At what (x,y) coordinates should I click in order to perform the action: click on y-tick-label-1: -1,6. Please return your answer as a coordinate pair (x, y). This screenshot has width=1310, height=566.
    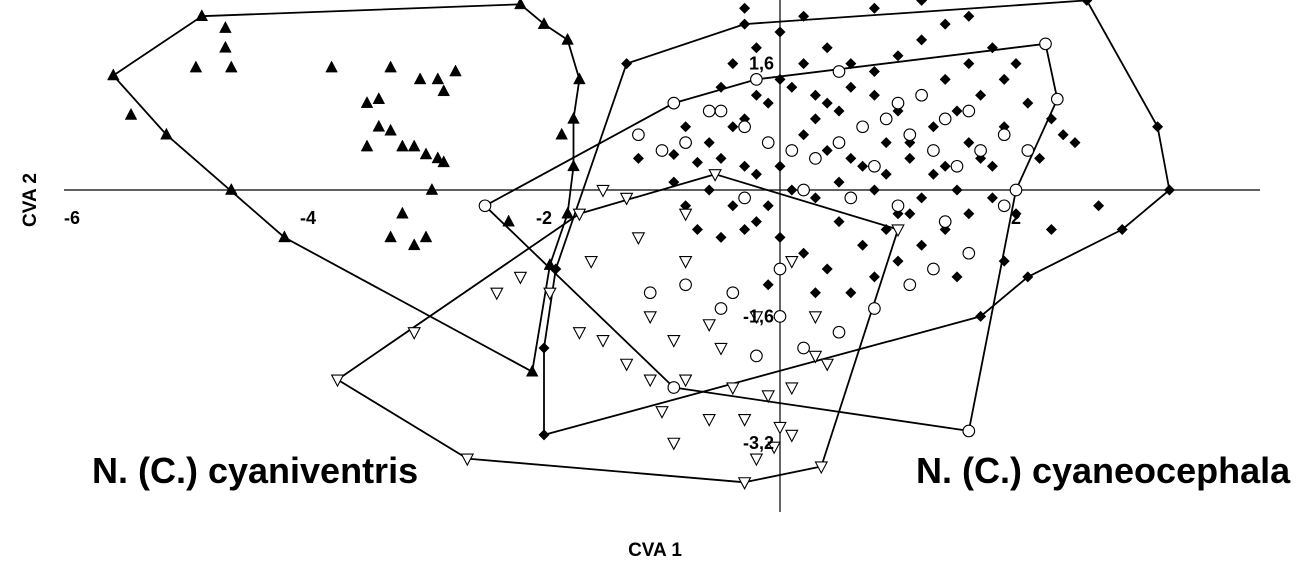
    Looking at the image, I should click on (758, 316).